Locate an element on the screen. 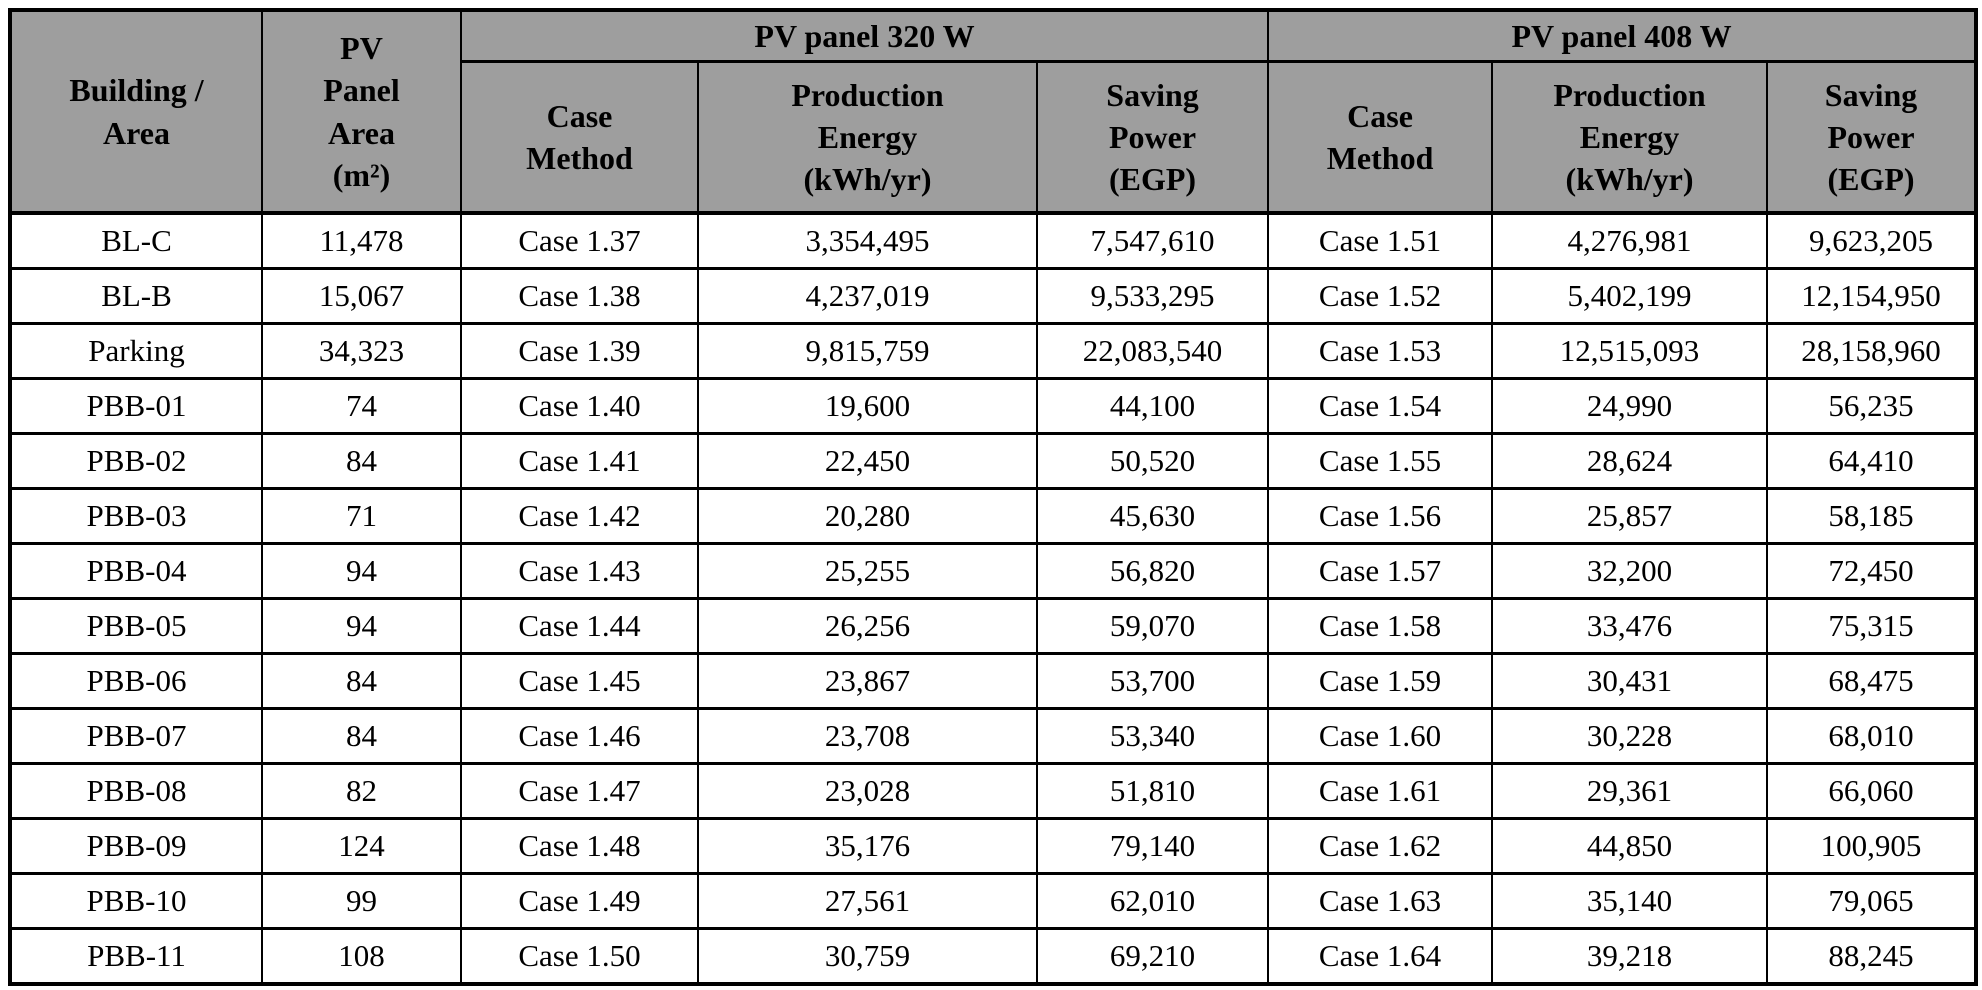 The height and width of the screenshot is (990, 1982). case-method-408-cell: Case 1.59 is located at coordinates (1380, 681).